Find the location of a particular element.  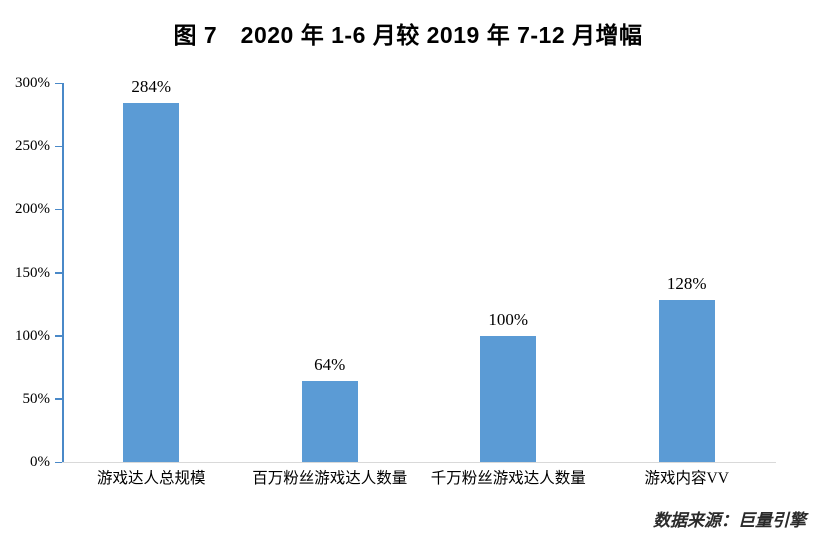

bar-value-label: 100% is located at coordinates (508, 319).